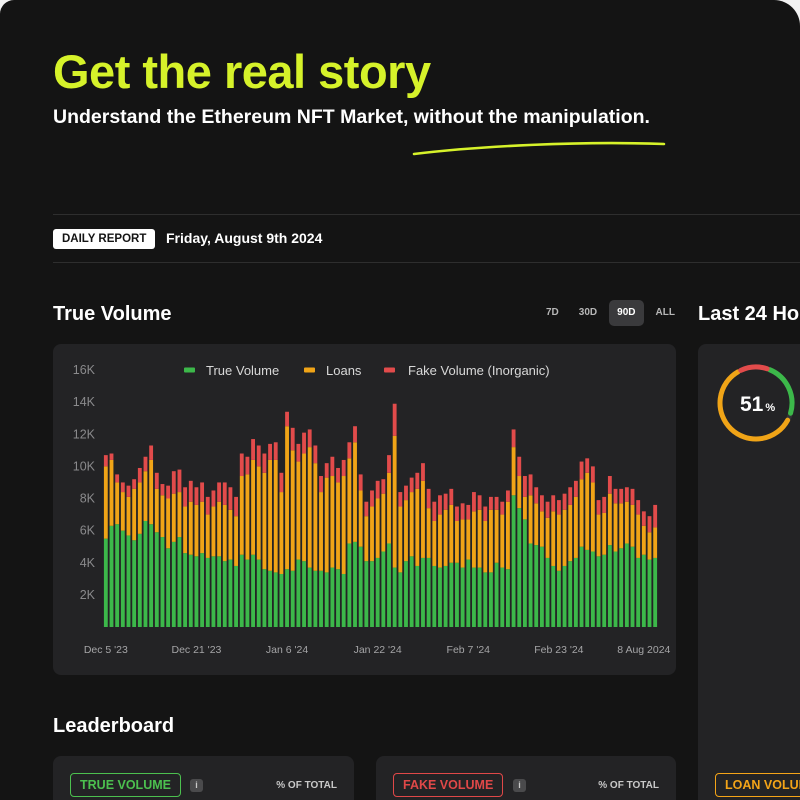 The width and height of the screenshot is (800, 800). I want to click on true-volume-tab: TRUE VOLUME, so click(125, 785).